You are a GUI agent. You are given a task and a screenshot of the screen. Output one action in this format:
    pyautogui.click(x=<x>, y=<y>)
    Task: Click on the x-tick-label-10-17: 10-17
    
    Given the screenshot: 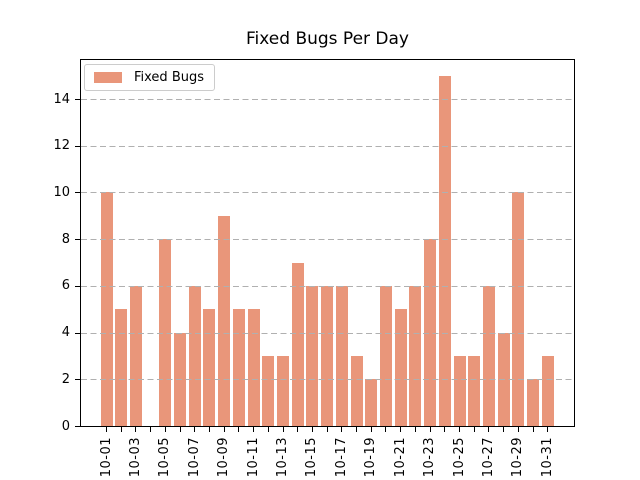 What is the action you would take?
    pyautogui.click(x=341, y=457)
    